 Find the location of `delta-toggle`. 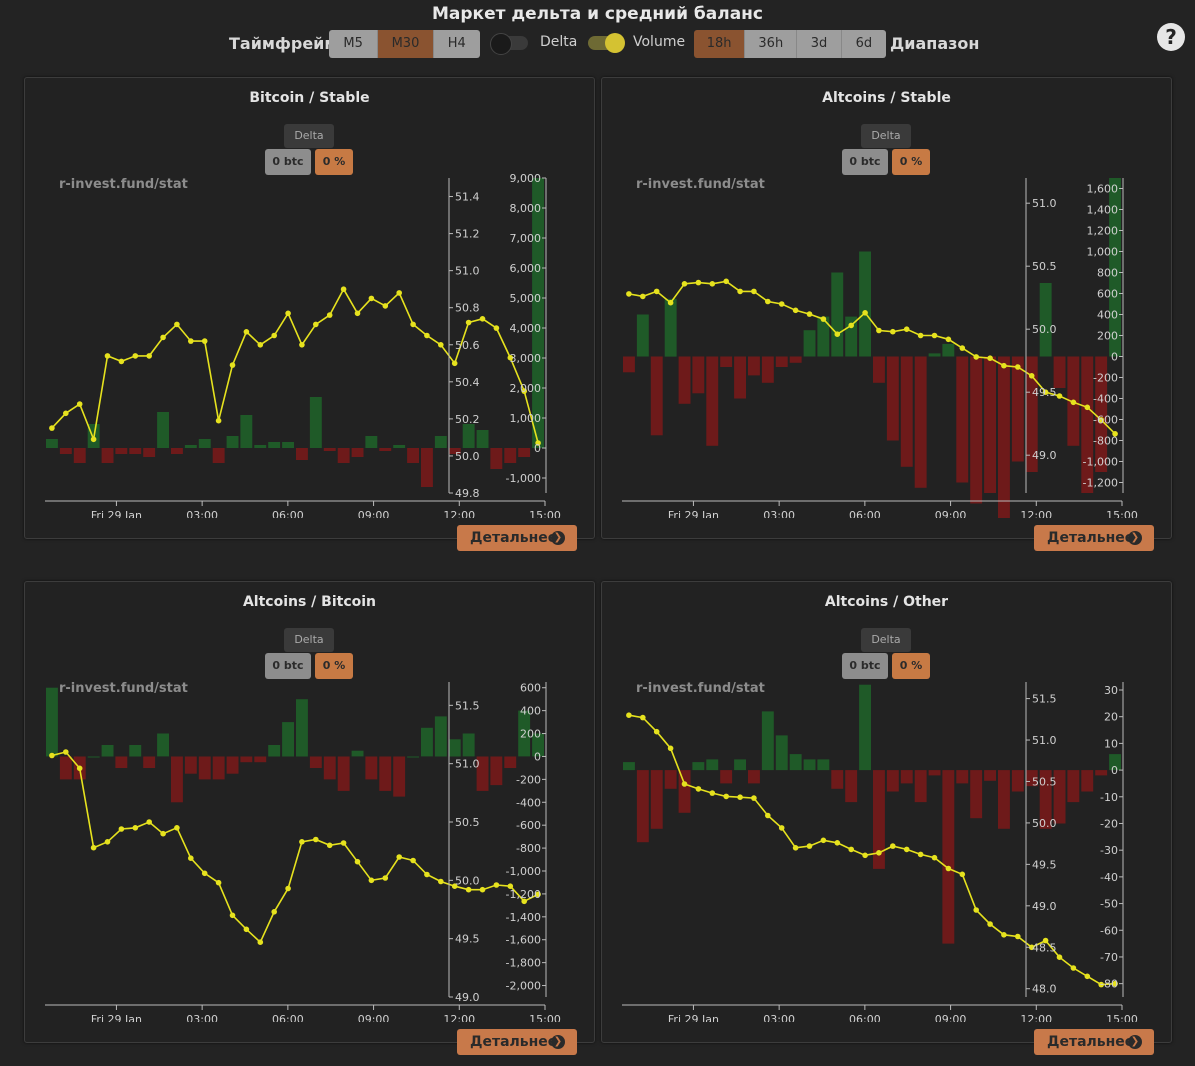

delta-toggle is located at coordinates (509, 44).